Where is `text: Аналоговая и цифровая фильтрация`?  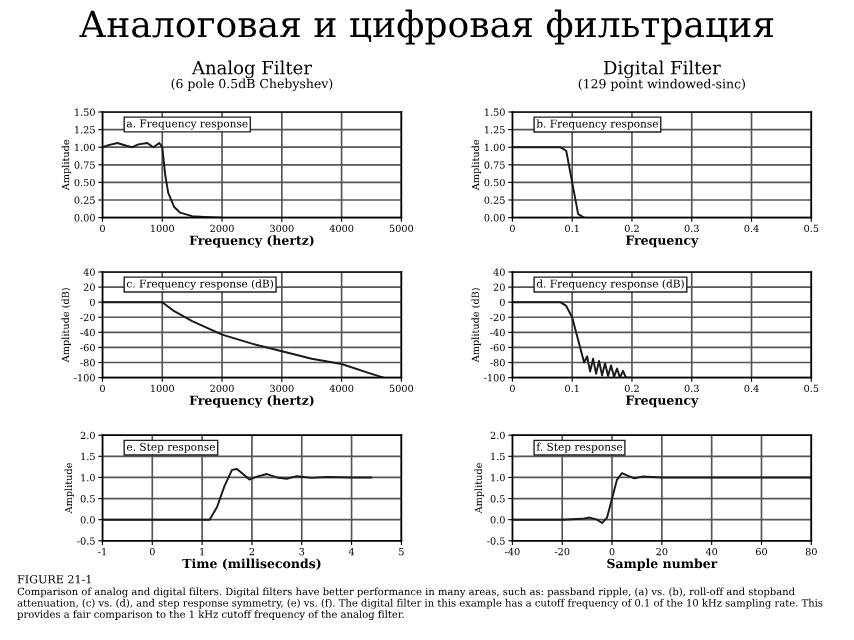 text: Аналоговая и цифровая фильтрация is located at coordinates (426, 27).